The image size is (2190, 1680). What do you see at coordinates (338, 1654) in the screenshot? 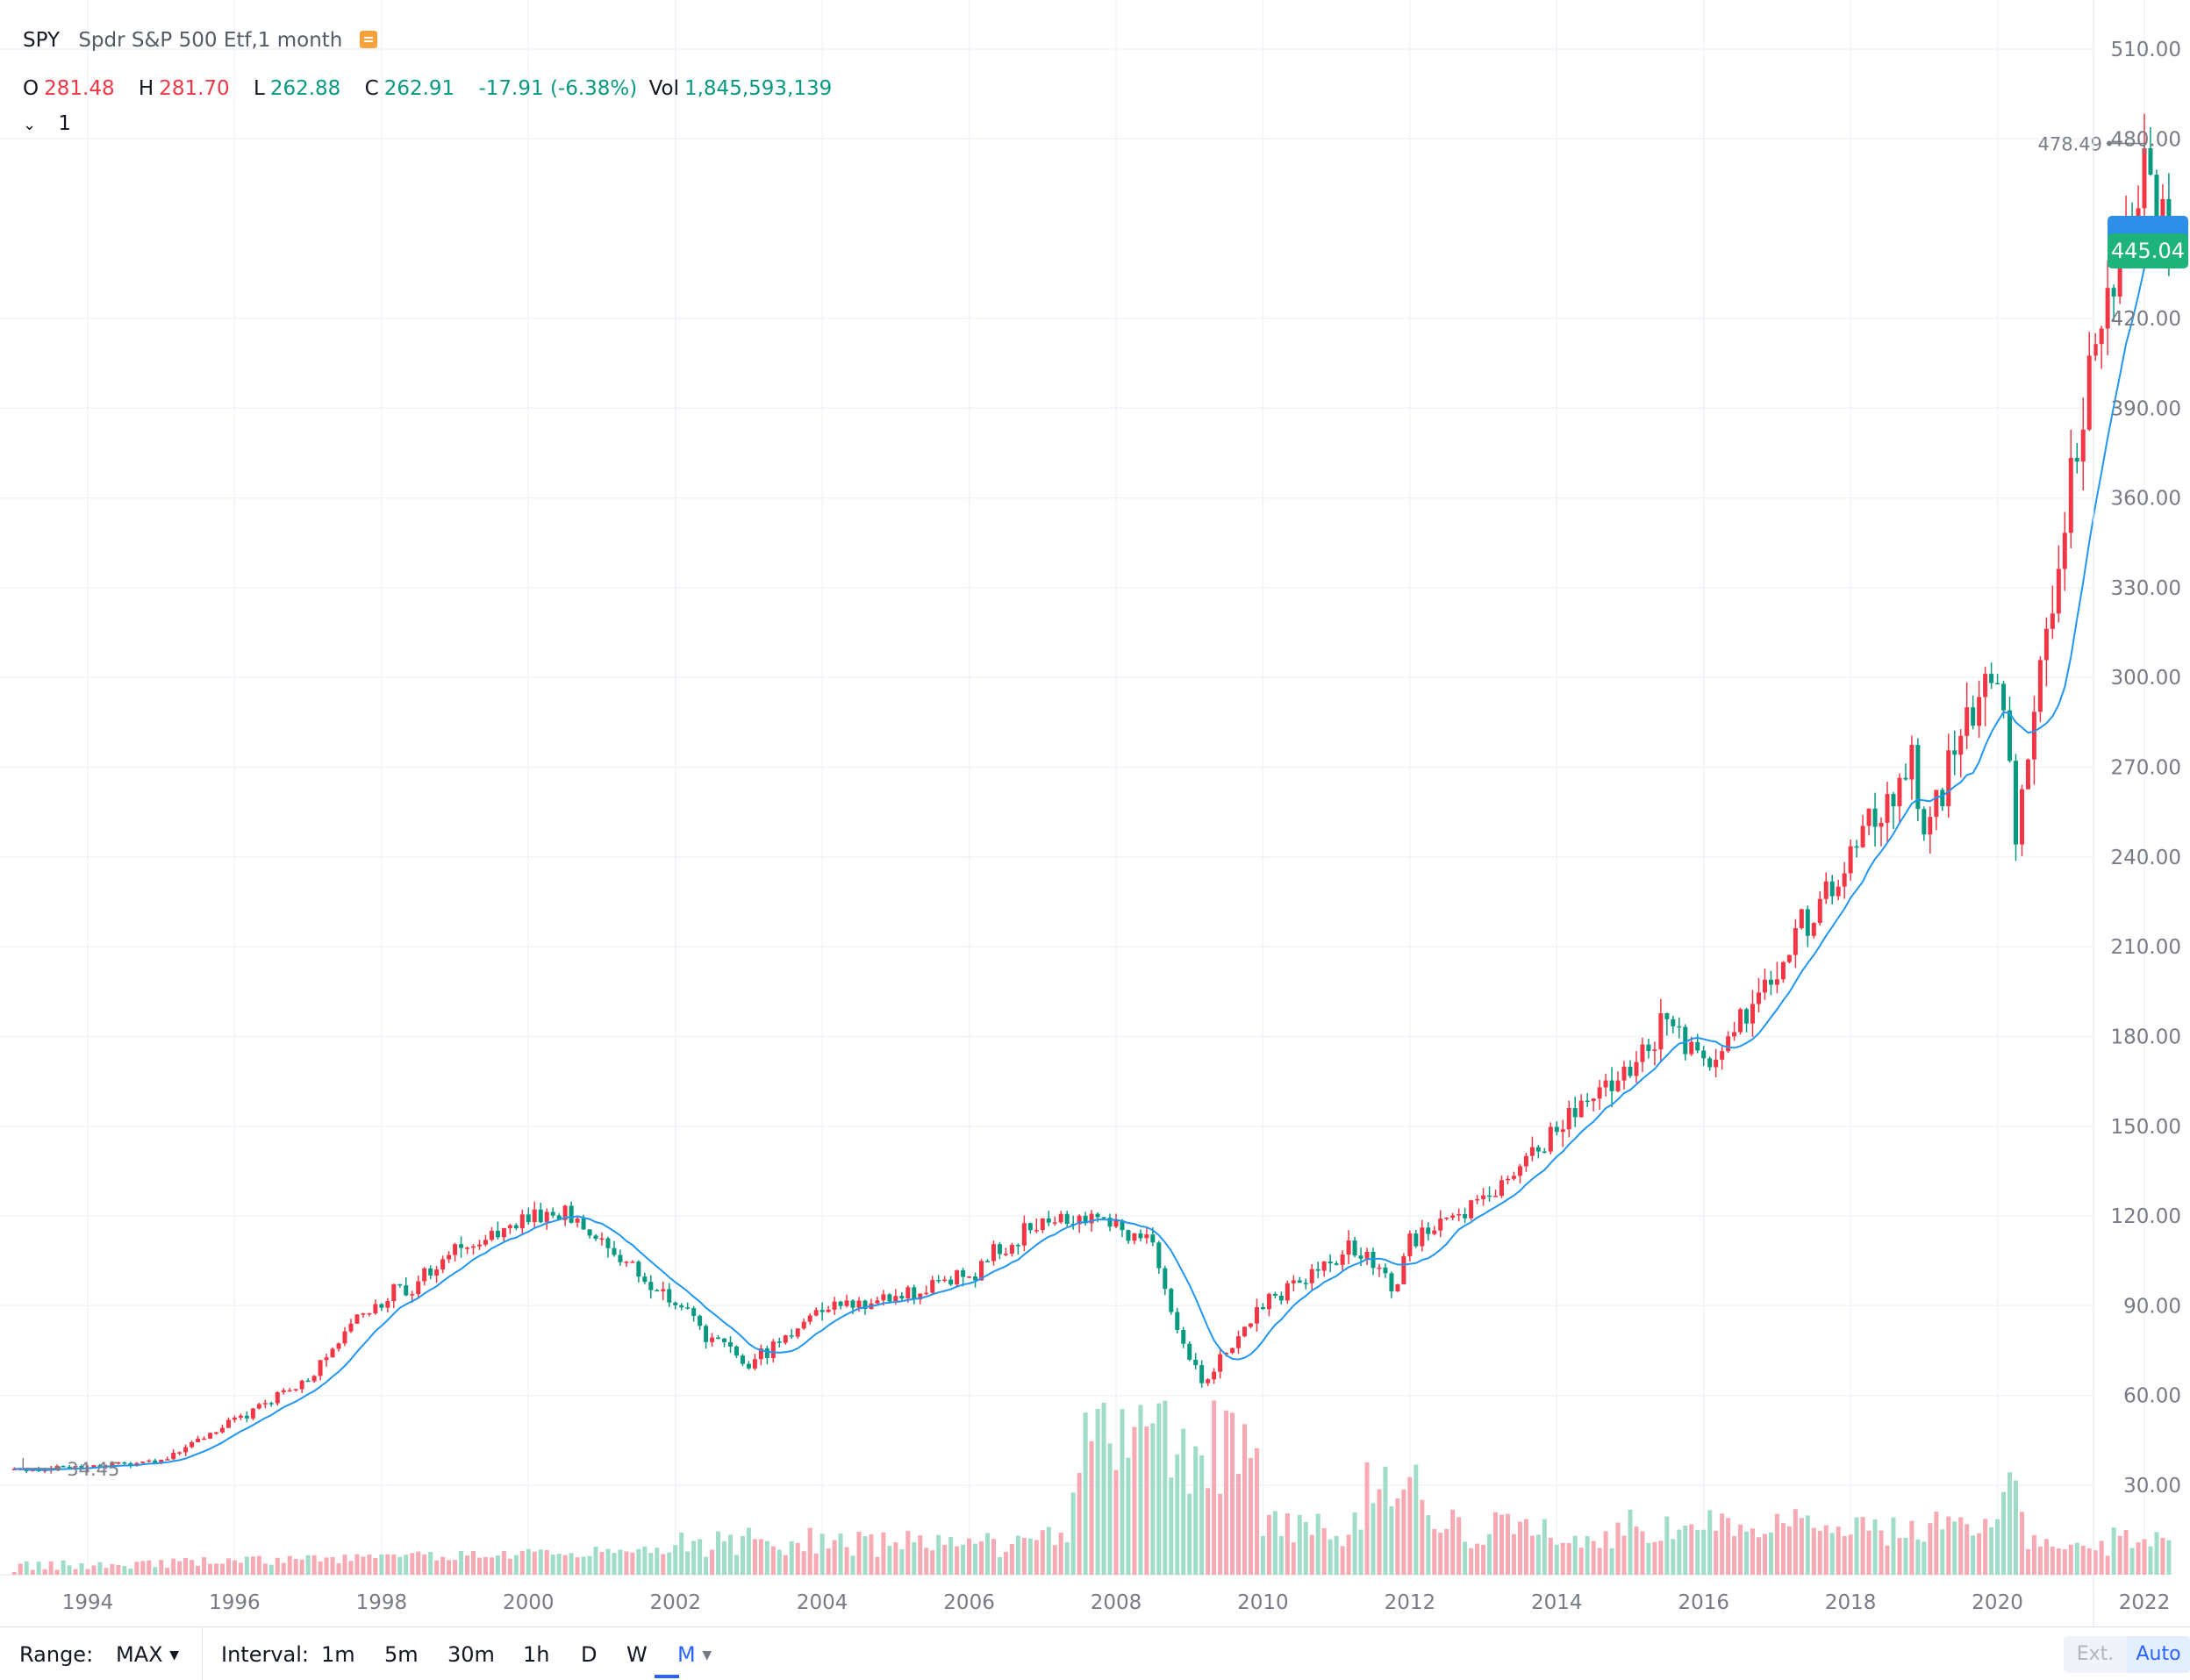
I see `interval-1m: 1m` at bounding box center [338, 1654].